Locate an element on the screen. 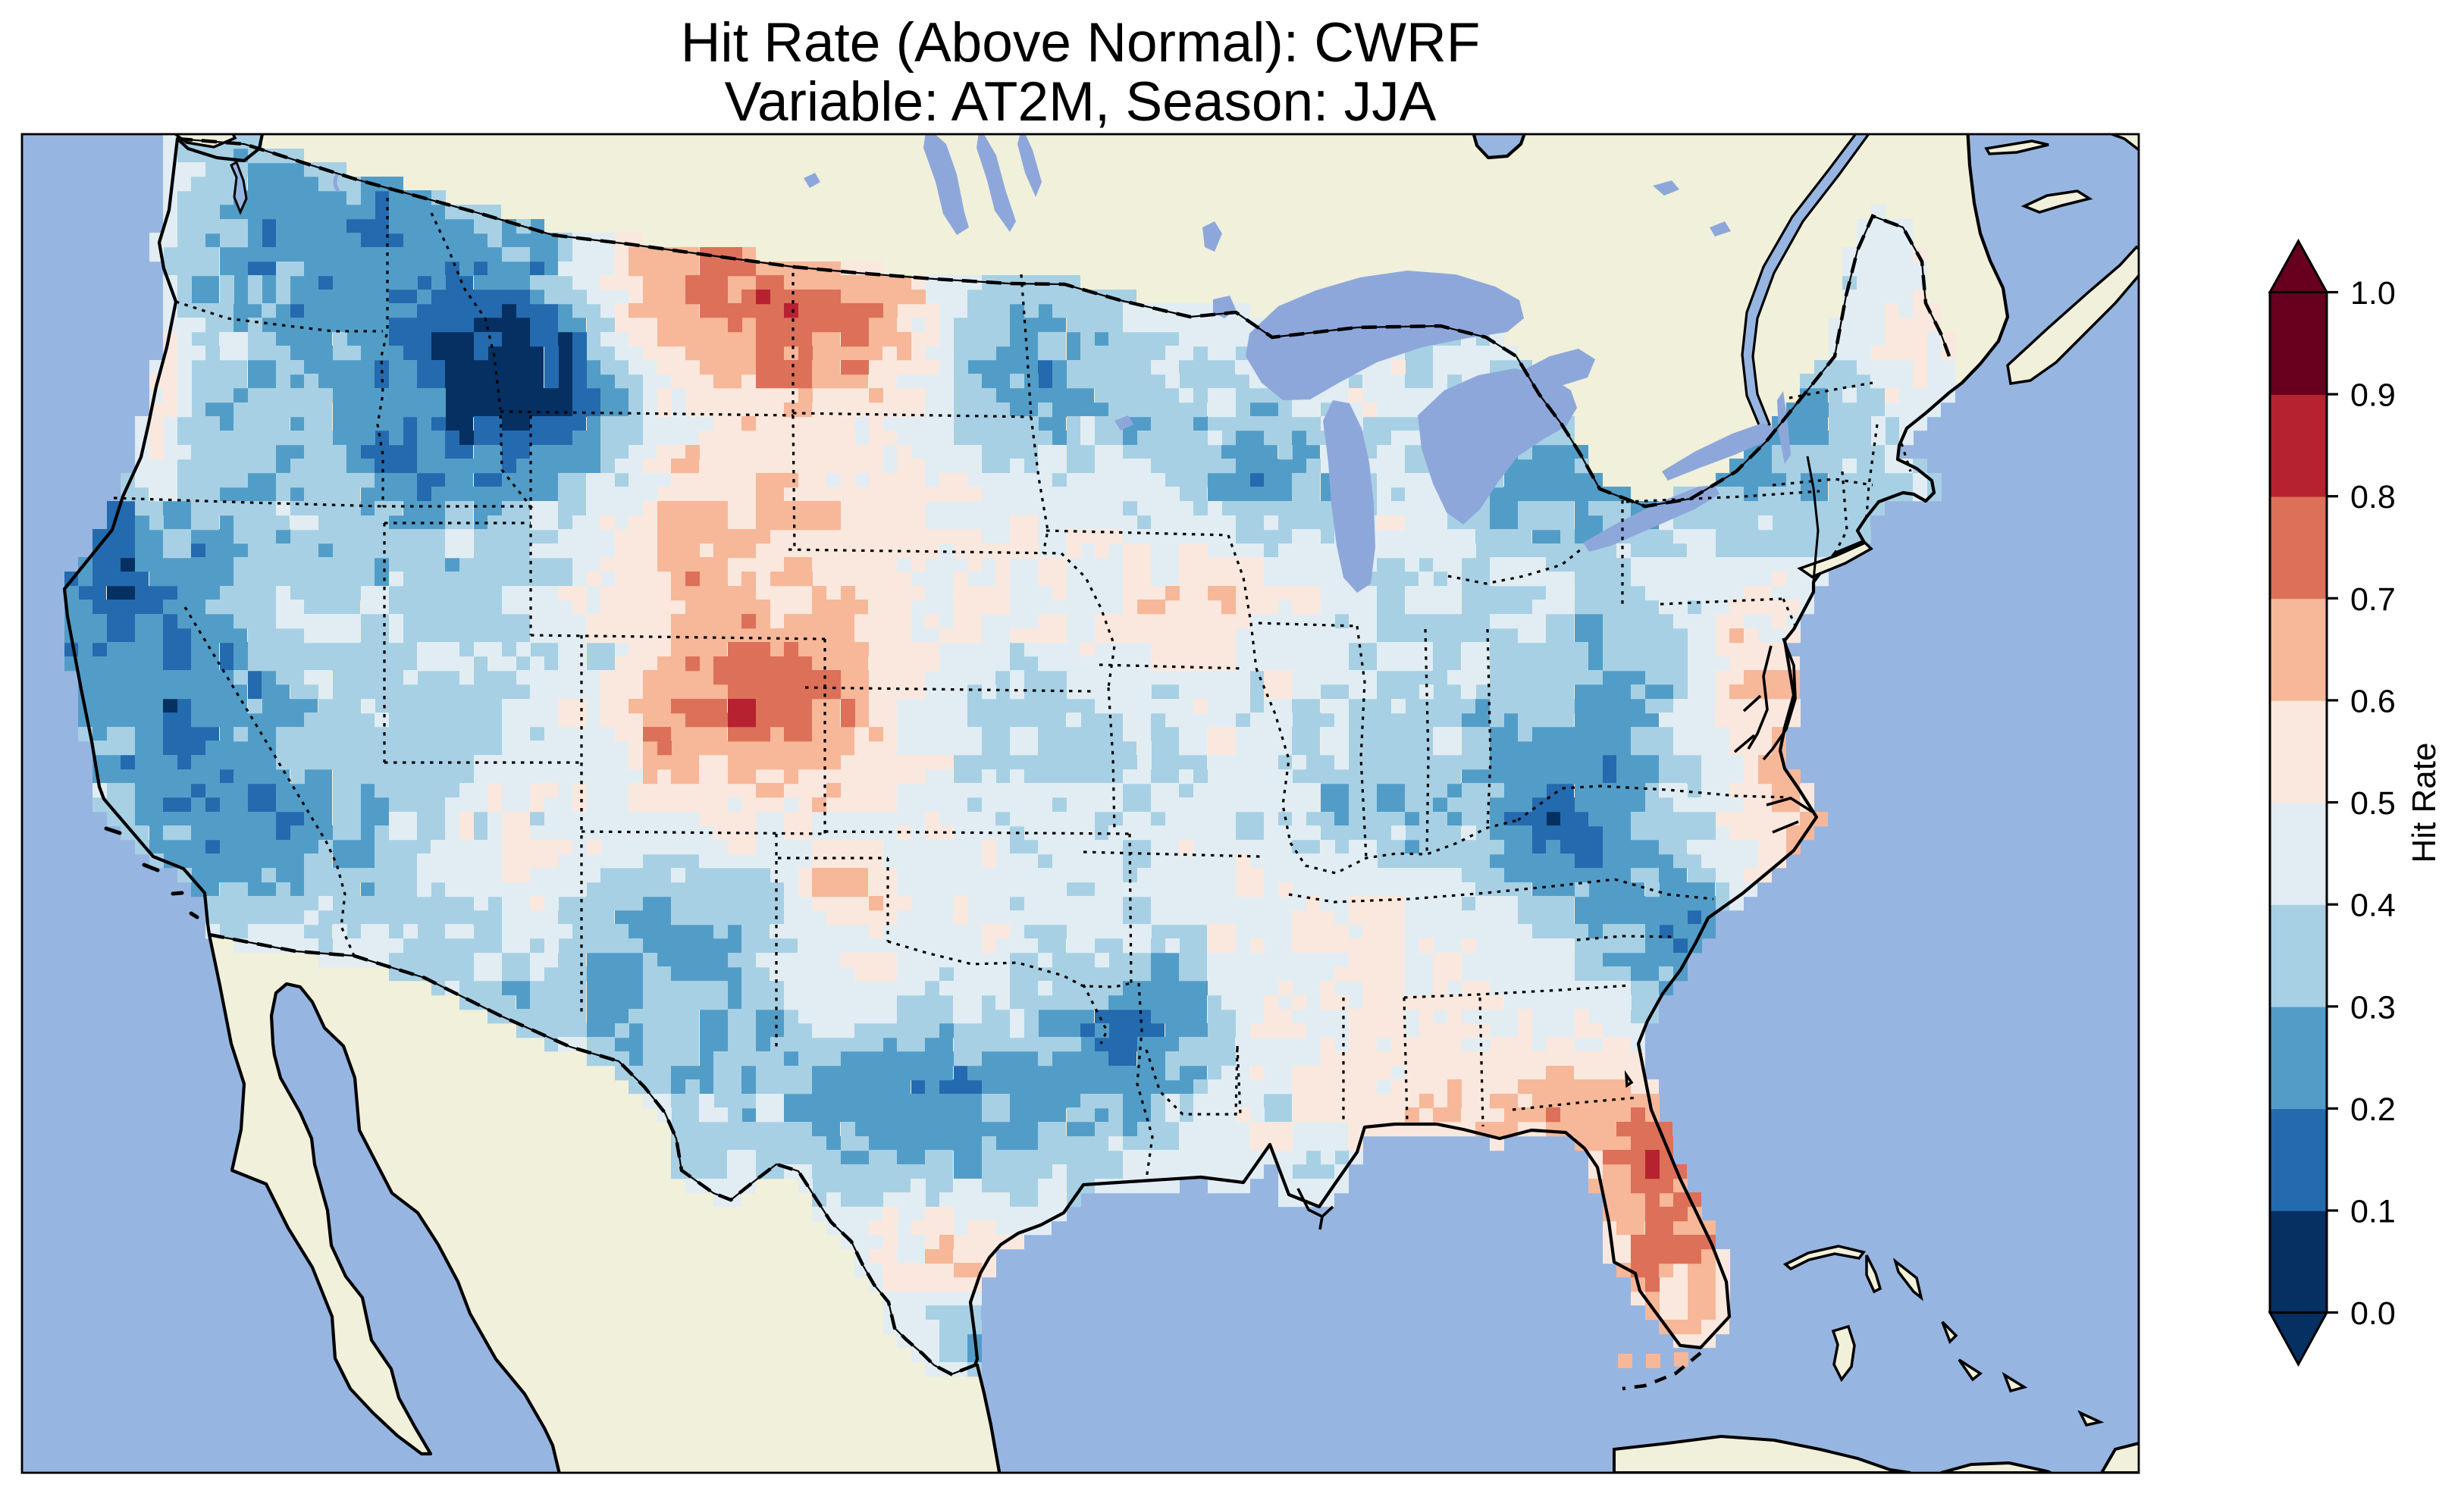 The image size is (2464, 1494). svg-text: 0.1 is located at coordinates (2373, 1212).